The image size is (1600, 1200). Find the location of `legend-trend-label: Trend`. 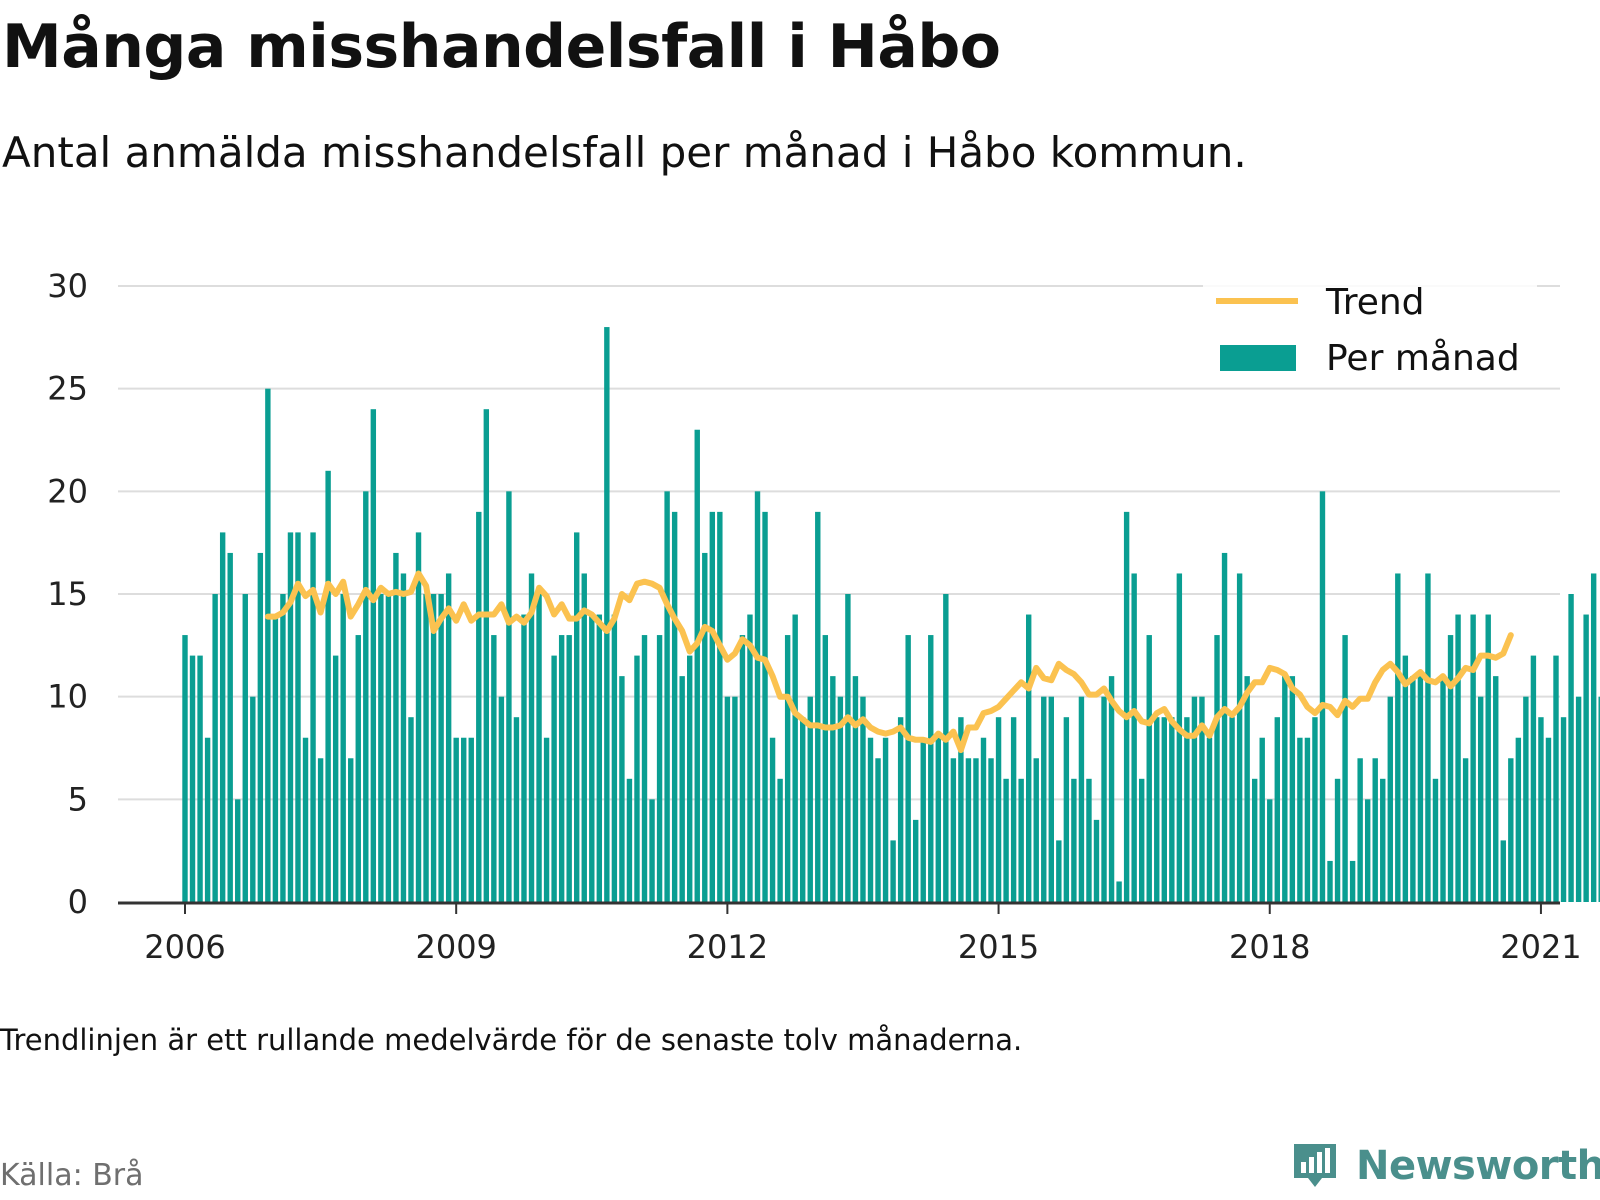

legend-trend-label: Trend is located at coordinates (1375, 302).